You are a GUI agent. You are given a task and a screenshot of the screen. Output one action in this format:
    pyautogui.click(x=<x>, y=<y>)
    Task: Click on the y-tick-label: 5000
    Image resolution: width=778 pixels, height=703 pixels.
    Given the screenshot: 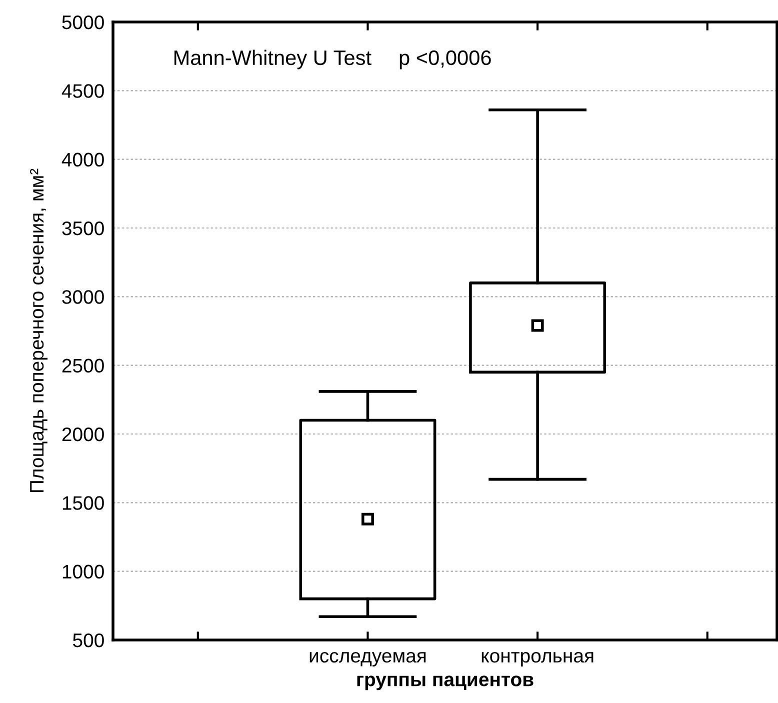 What is the action you would take?
    pyautogui.click(x=83, y=22)
    